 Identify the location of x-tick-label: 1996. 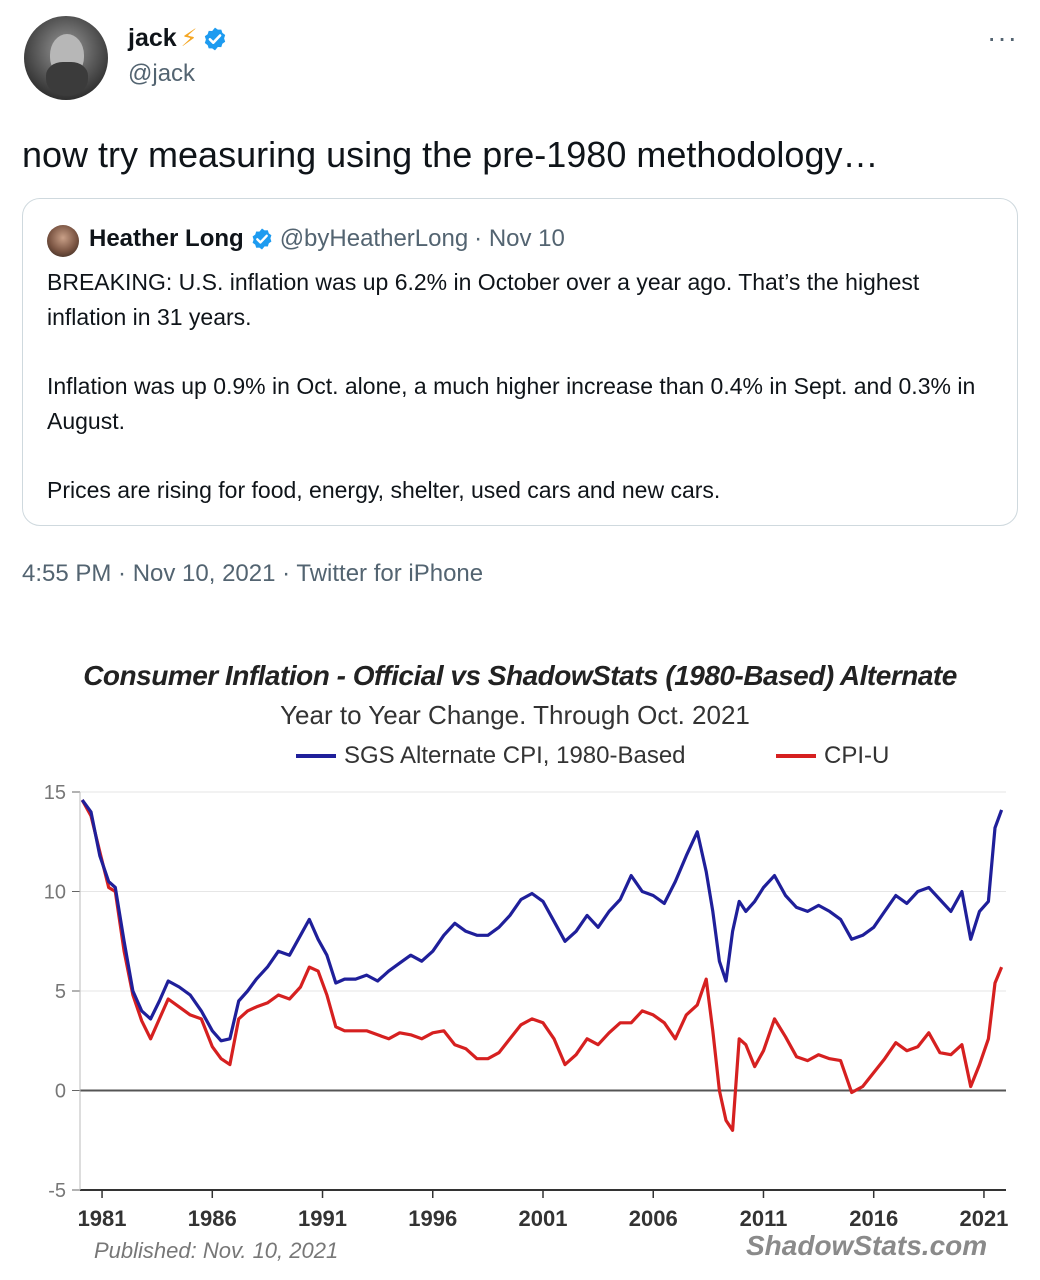
(432, 1218).